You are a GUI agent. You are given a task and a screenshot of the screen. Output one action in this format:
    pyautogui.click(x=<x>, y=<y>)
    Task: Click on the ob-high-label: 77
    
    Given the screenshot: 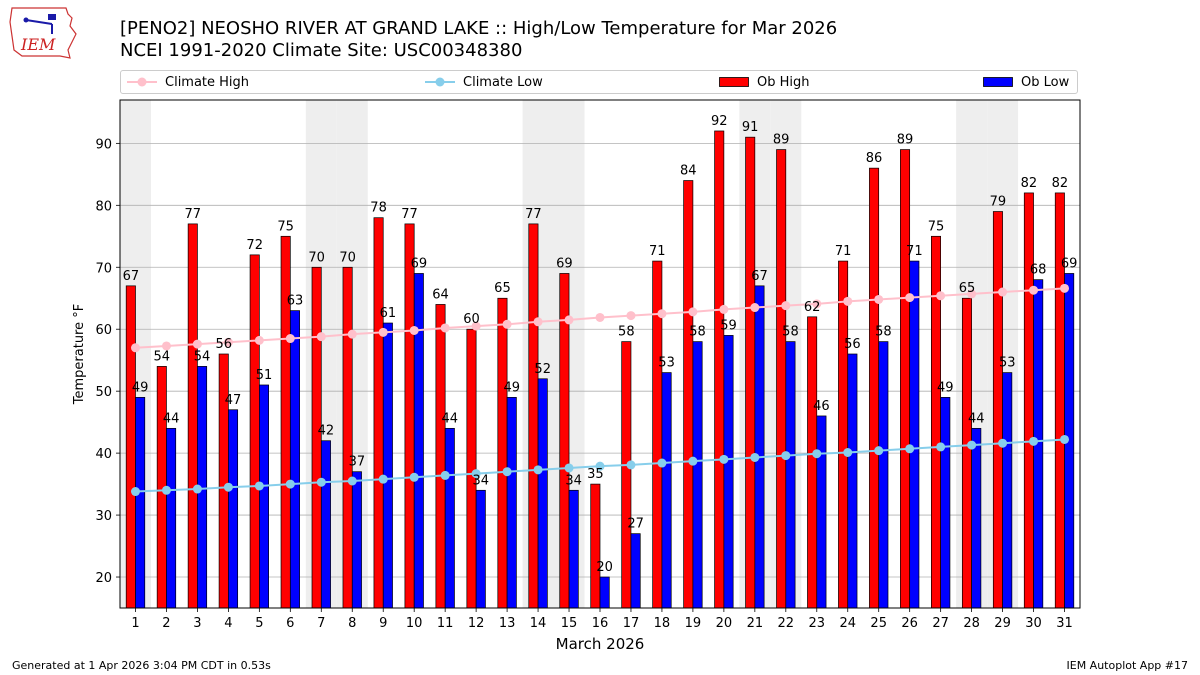 What is the action you would take?
    pyautogui.click(x=533, y=214)
    